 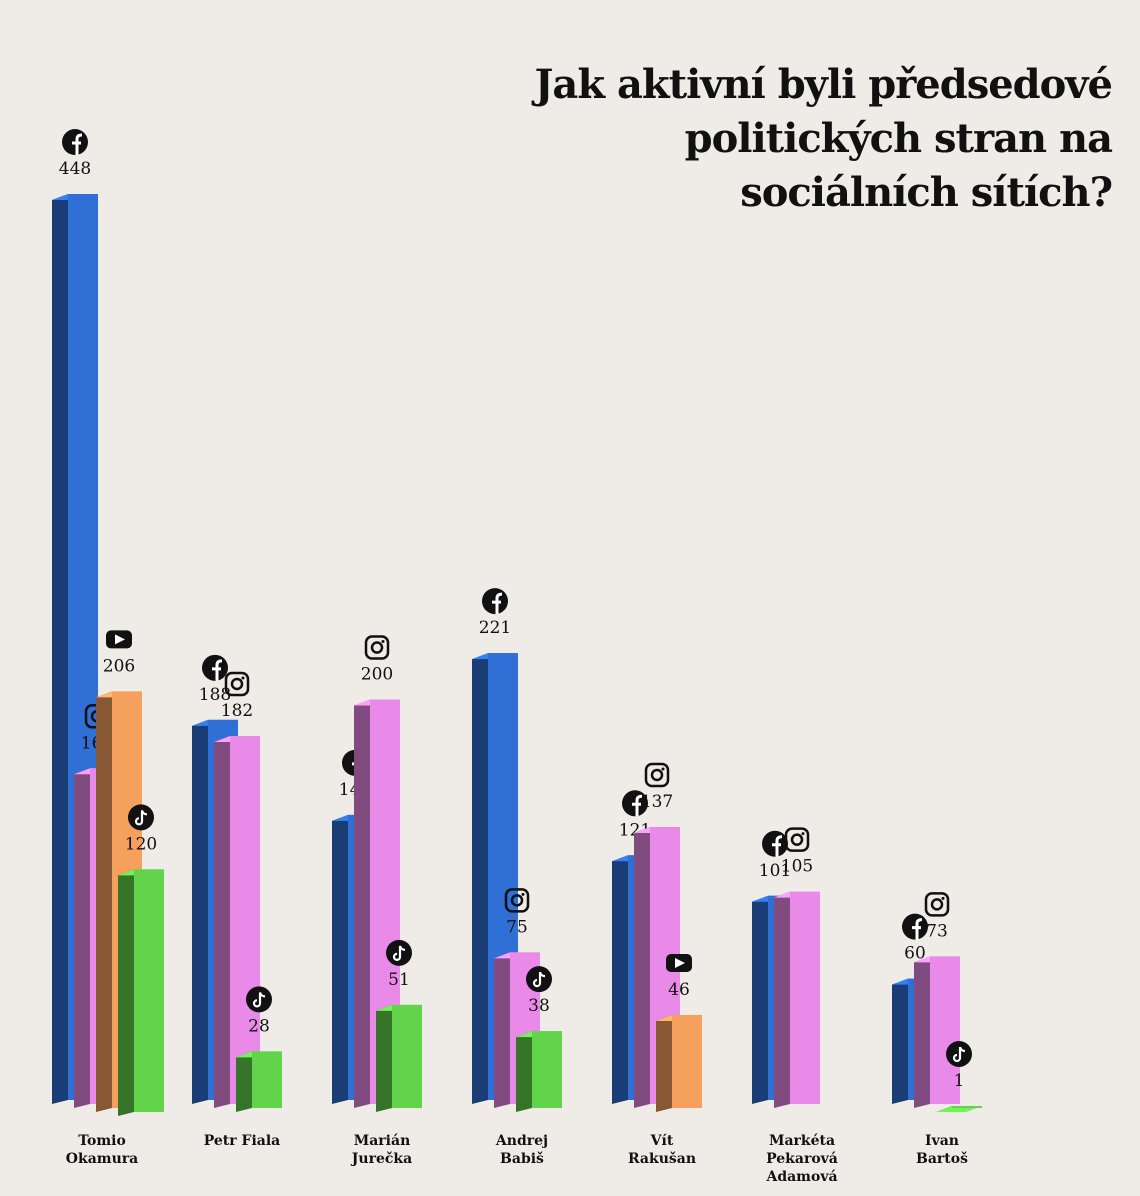 What do you see at coordinates (237, 711) in the screenshot?
I see `value-label: 182` at bounding box center [237, 711].